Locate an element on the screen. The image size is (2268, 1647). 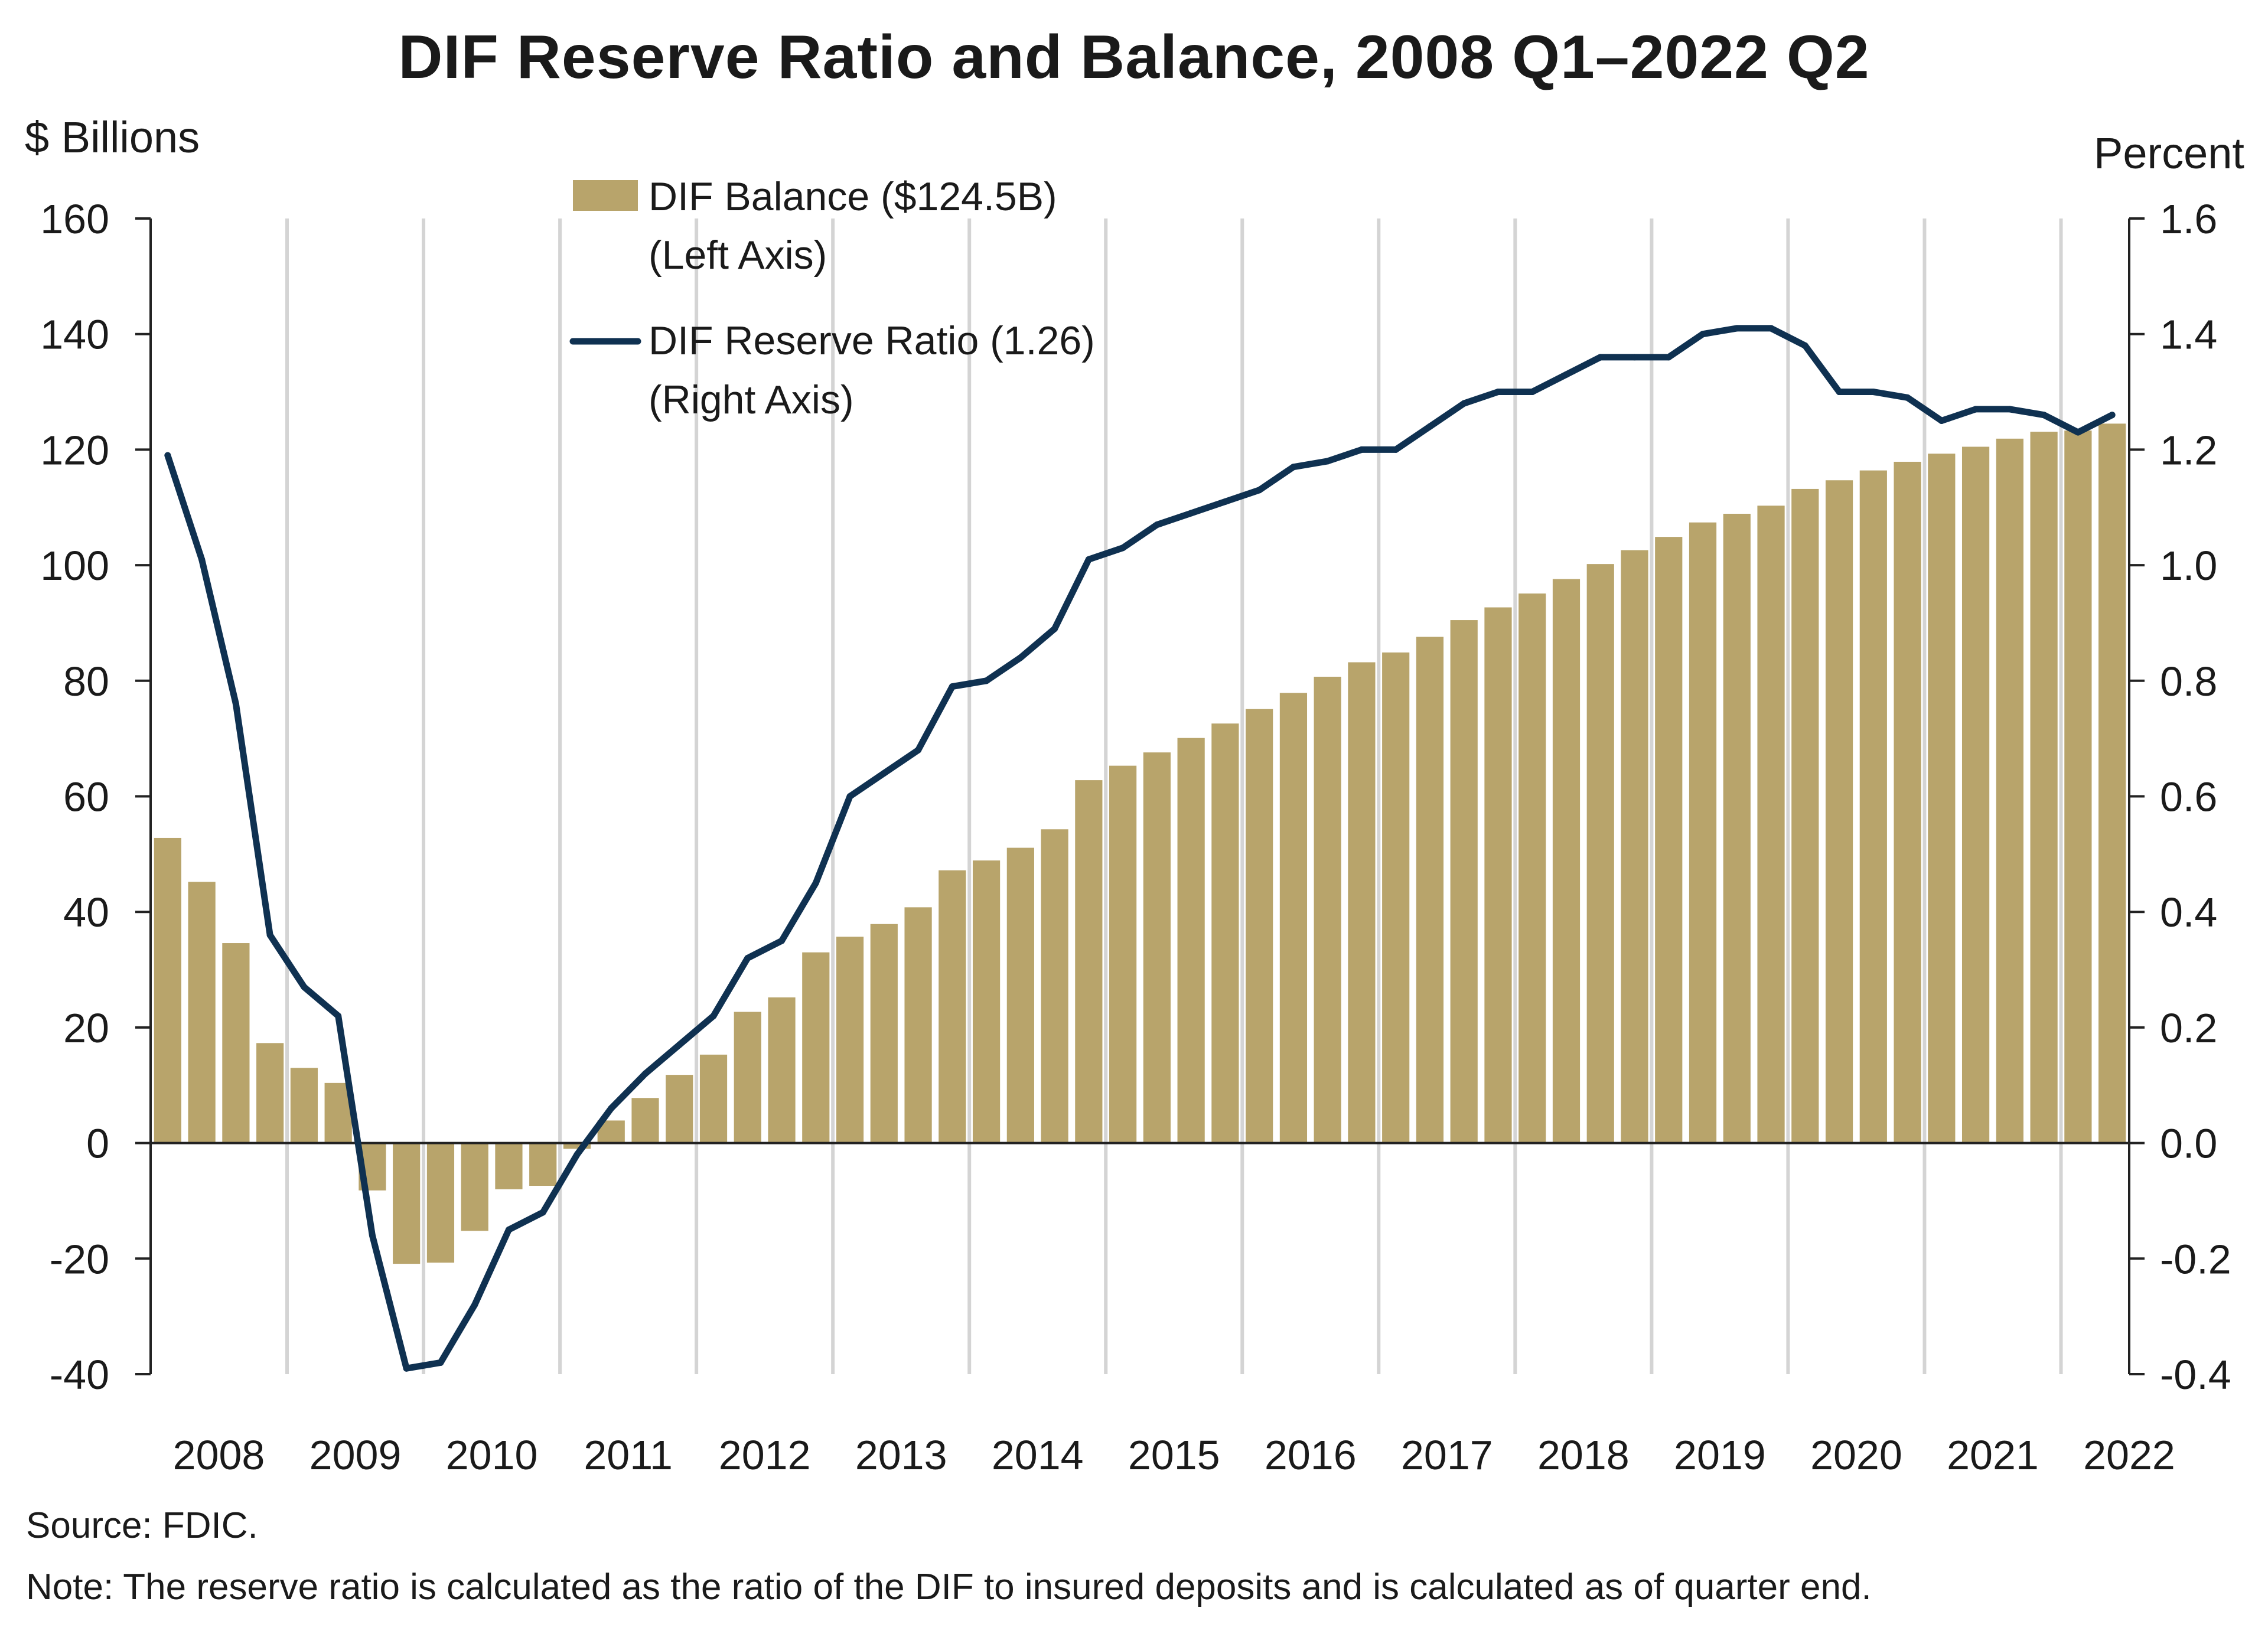
right-tick-label: 0.8 is located at coordinates (2188, 682).